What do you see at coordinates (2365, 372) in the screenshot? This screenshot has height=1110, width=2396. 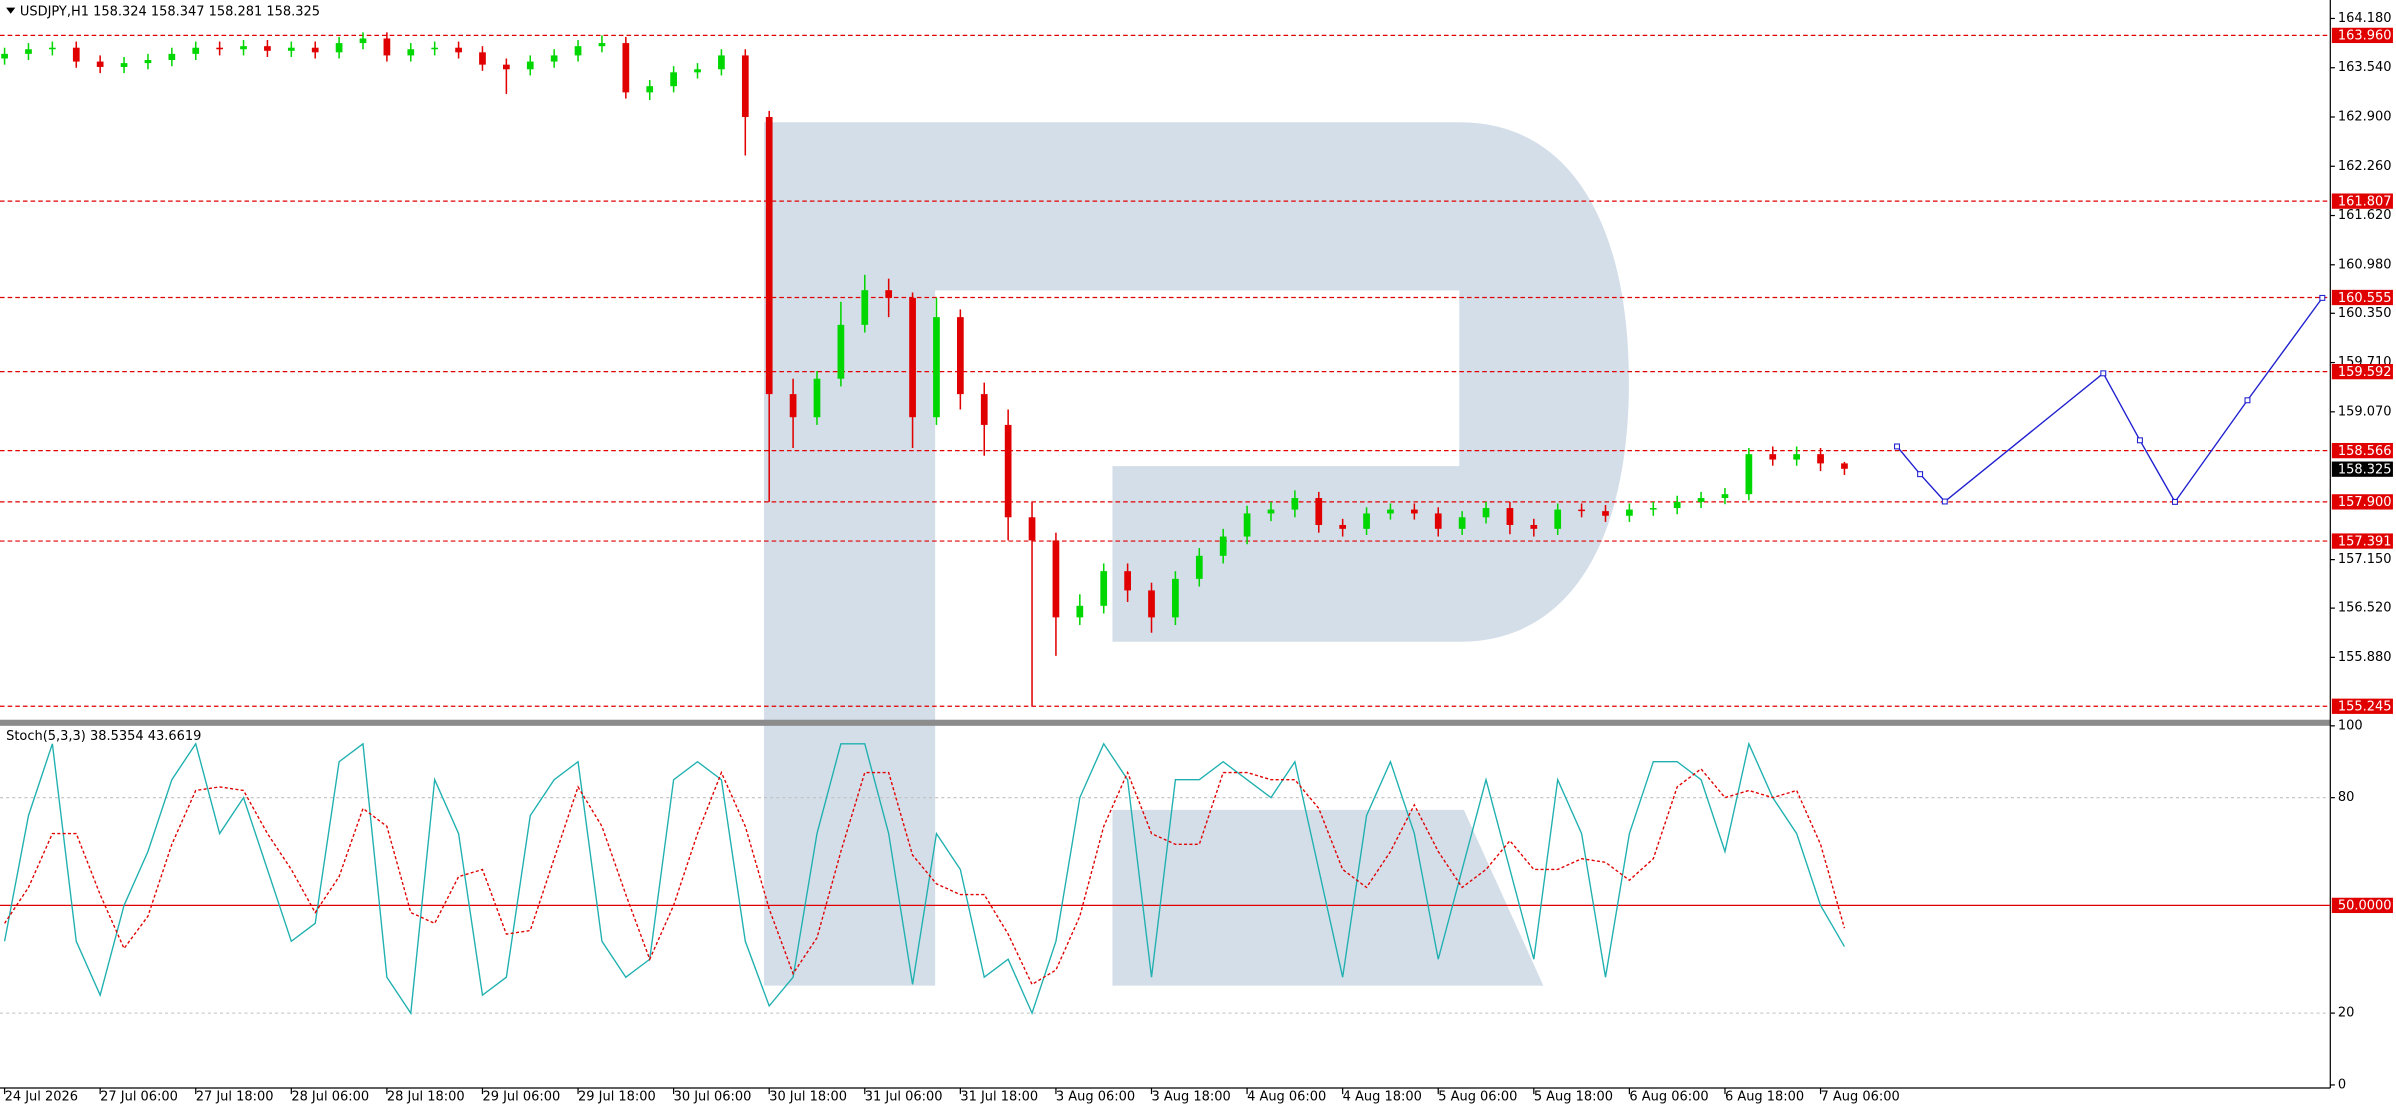 I see `level-label: 159.592` at bounding box center [2365, 372].